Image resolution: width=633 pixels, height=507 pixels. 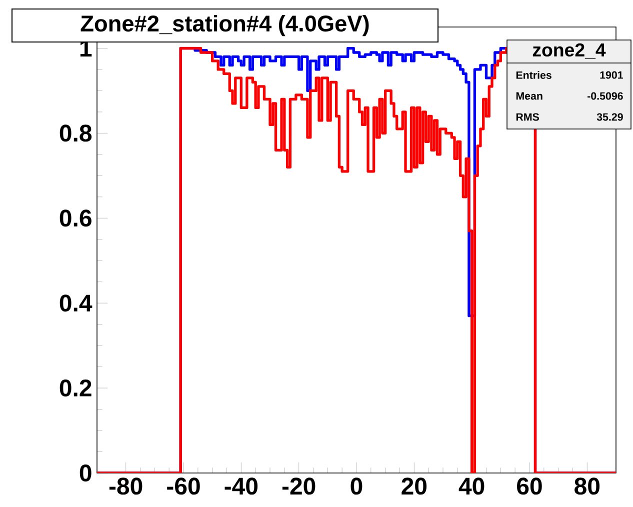 I want to click on x-tick-label: -20, so click(x=299, y=486).